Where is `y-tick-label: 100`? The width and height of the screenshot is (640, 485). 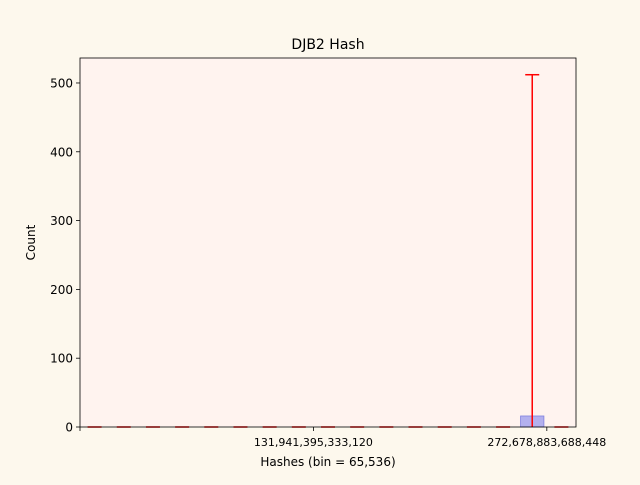
y-tick-label: 100 is located at coordinates (61, 359).